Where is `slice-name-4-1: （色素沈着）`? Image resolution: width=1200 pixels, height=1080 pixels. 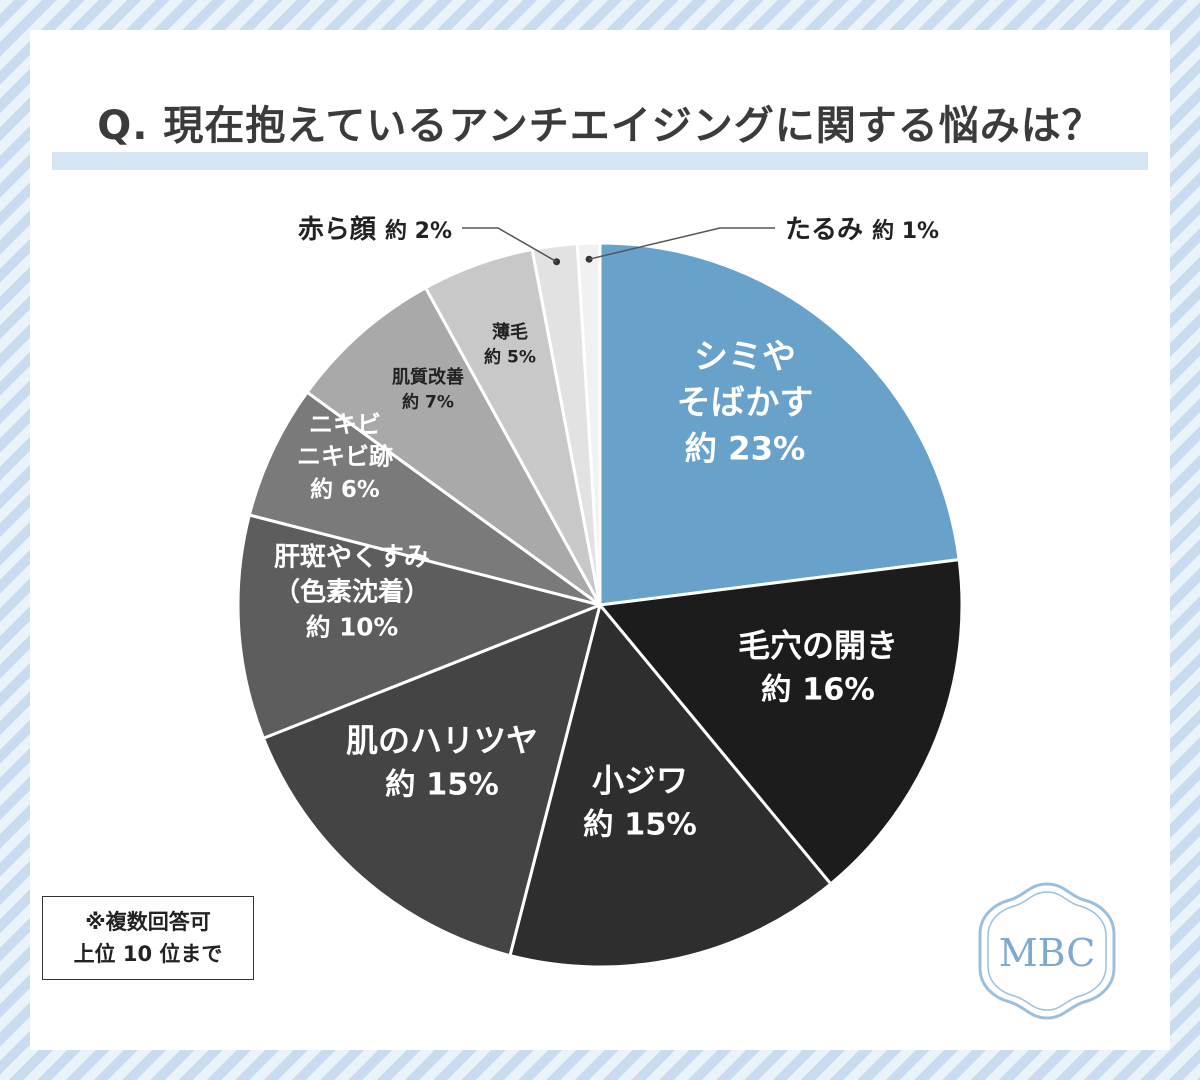 slice-name-4-1: （色素沈着） is located at coordinates (352, 592).